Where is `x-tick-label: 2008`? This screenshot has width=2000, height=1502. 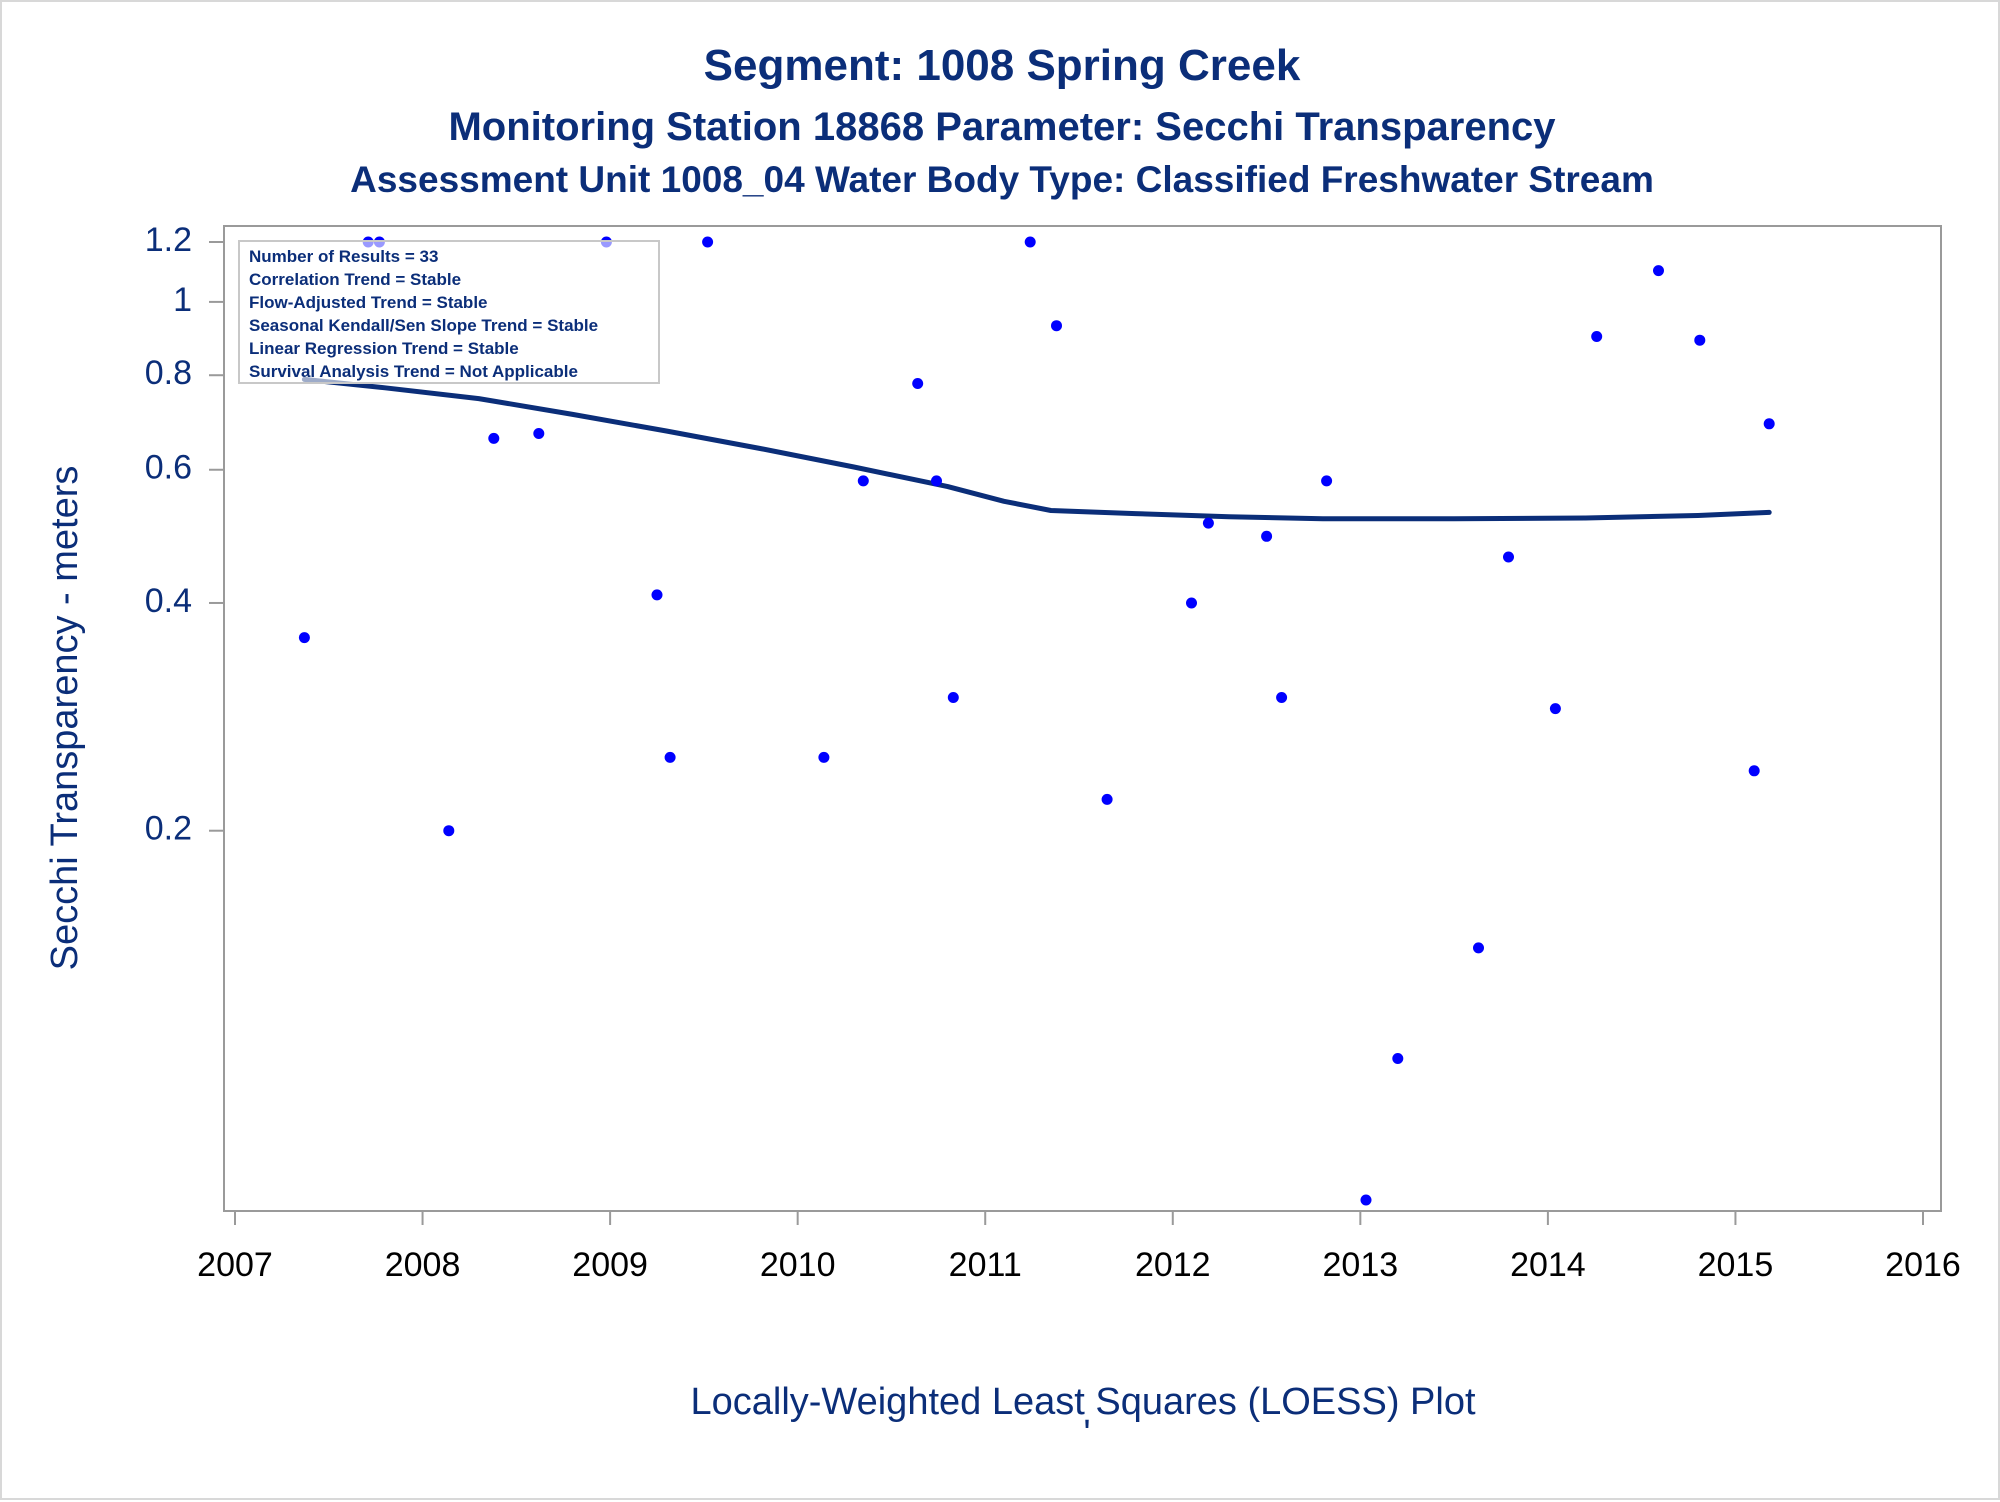
x-tick-label: 2008 is located at coordinates (423, 1265).